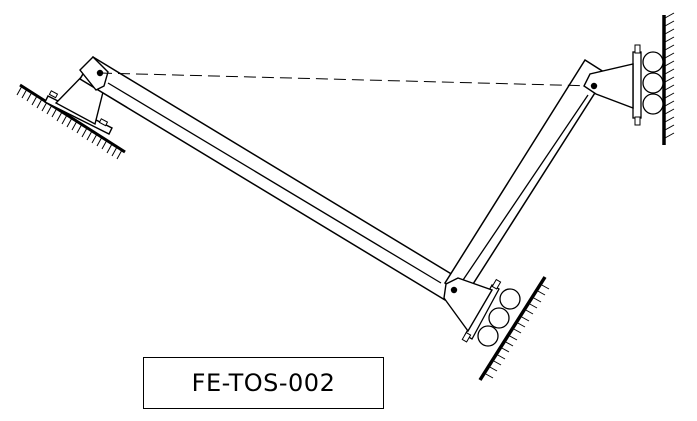  What do you see at coordinates (668, 78) in the screenshot?
I see `right-wall` at bounding box center [668, 78].